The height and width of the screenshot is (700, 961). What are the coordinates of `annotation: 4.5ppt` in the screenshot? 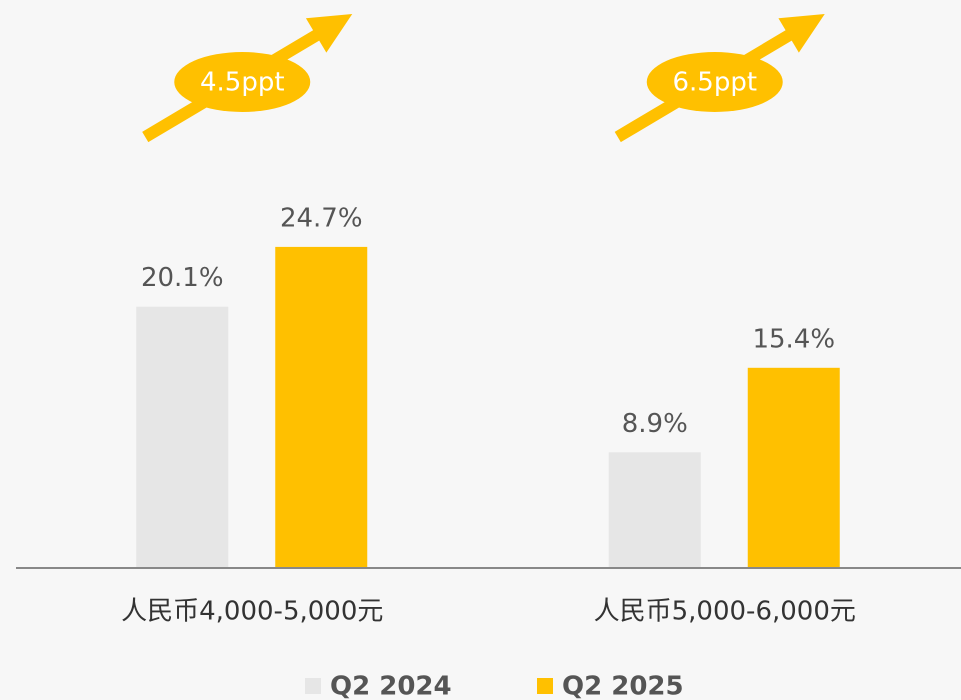 It's located at (242, 83).